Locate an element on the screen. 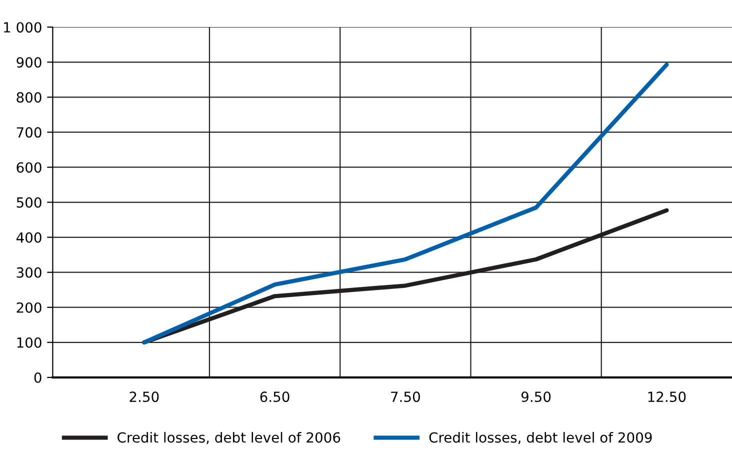 The height and width of the screenshot is (452, 732). x-tick-label: 2.50 is located at coordinates (144, 397).